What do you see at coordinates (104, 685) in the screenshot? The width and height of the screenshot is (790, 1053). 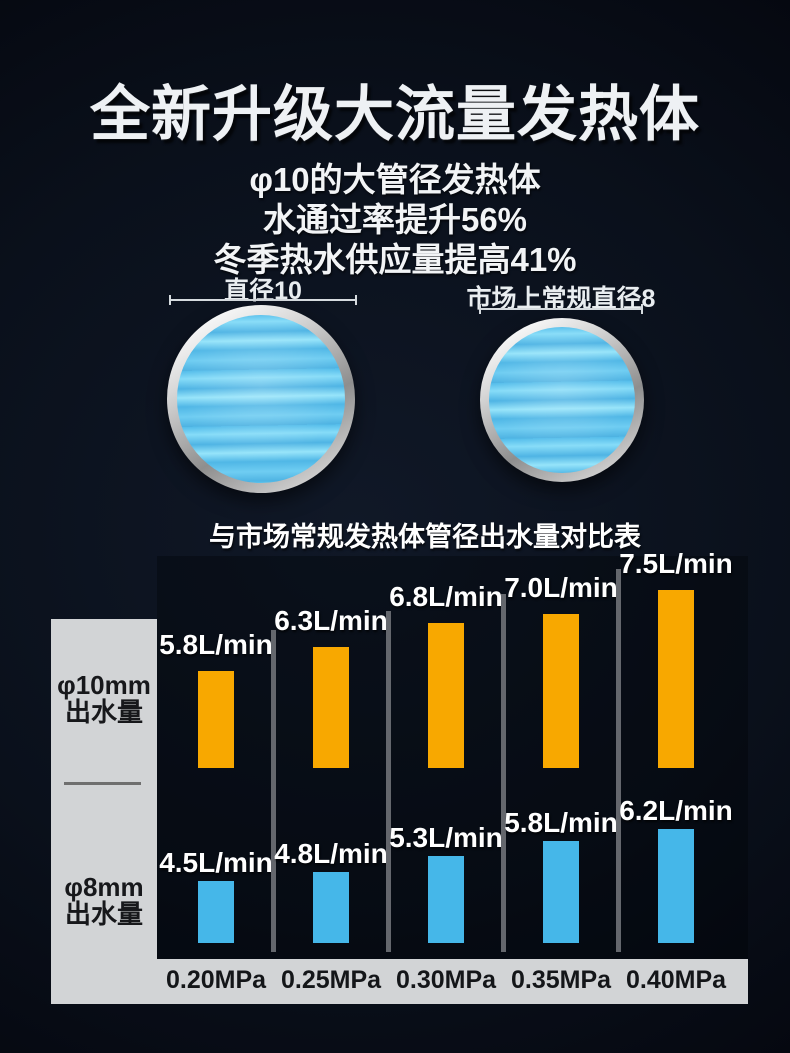 I see `row-label-line: φ10mm` at bounding box center [104, 685].